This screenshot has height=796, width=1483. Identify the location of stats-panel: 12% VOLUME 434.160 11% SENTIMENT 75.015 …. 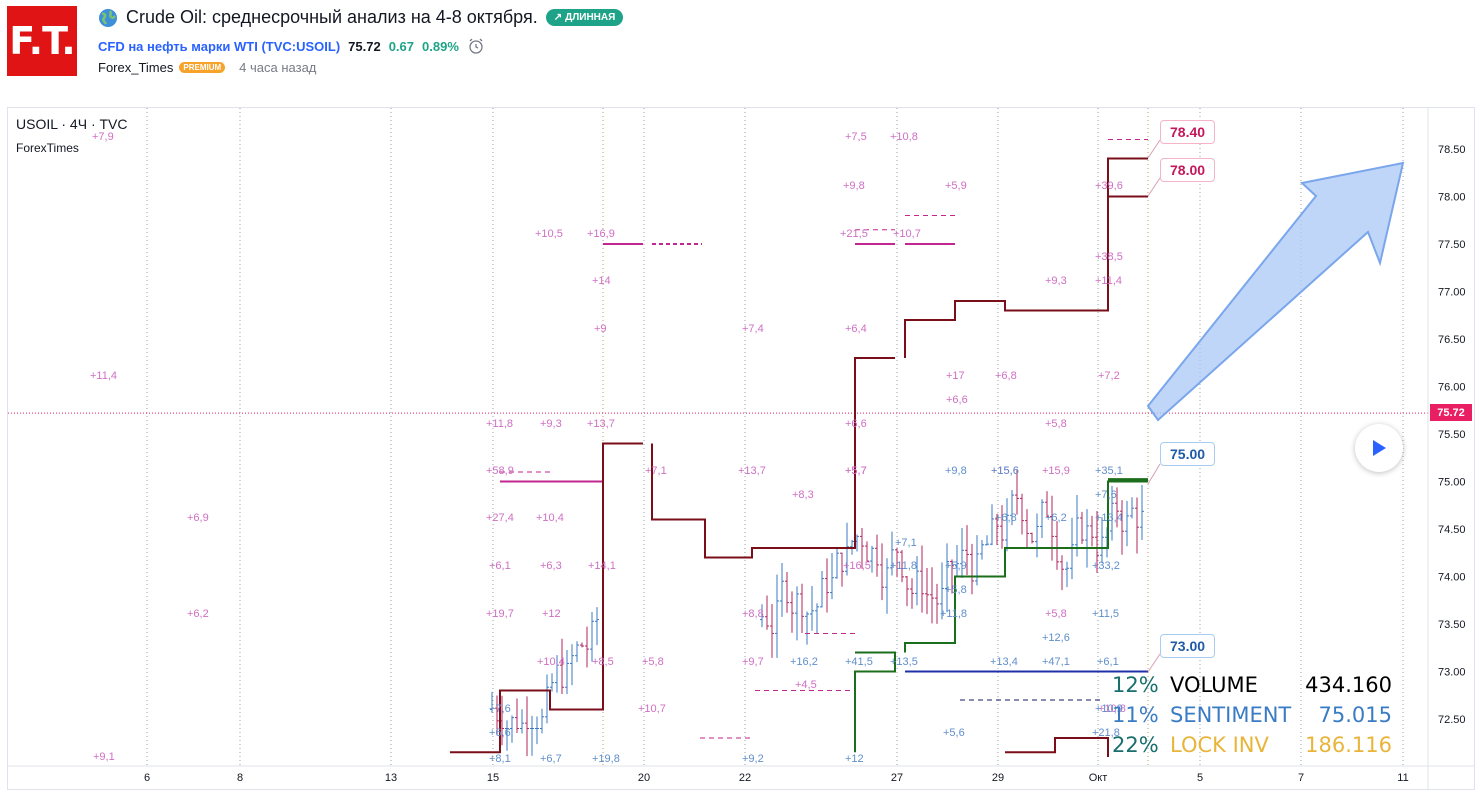
(1252, 715).